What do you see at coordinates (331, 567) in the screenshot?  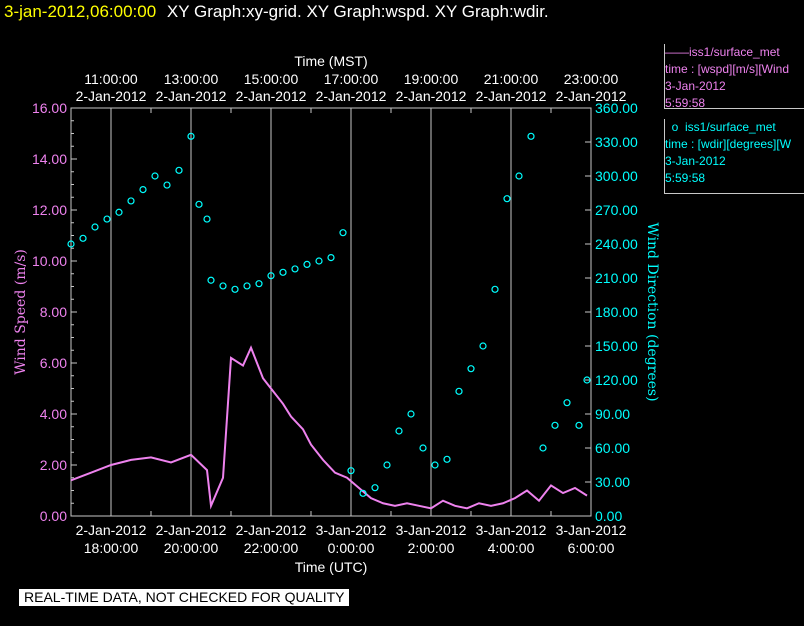 I see `x-axis-bottom-label: Time (UTC)` at bounding box center [331, 567].